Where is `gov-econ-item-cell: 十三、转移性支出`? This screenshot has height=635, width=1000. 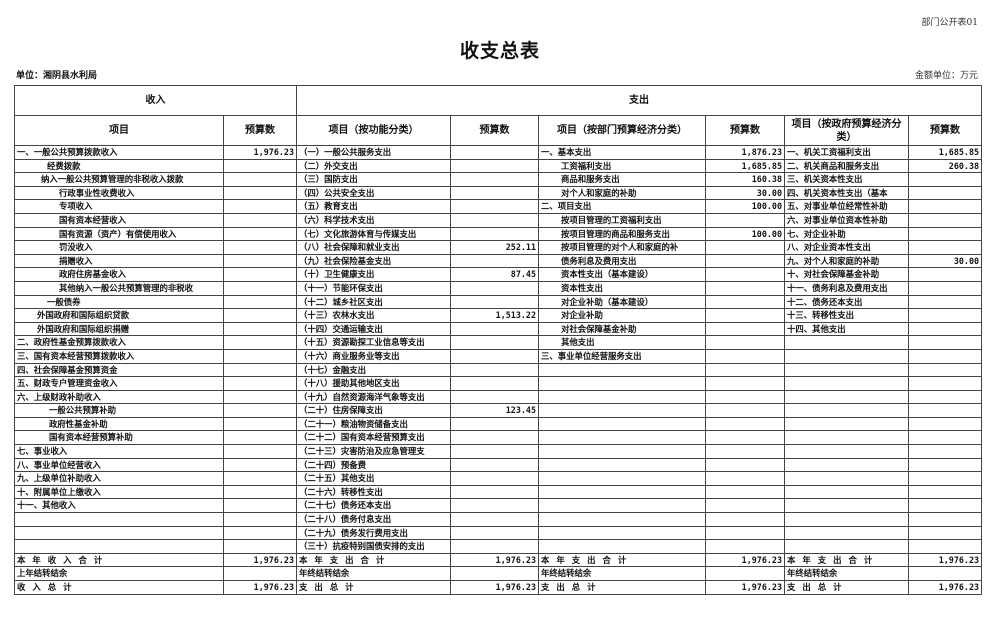 gov-econ-item-cell: 十三、转移性支出 is located at coordinates (846, 315).